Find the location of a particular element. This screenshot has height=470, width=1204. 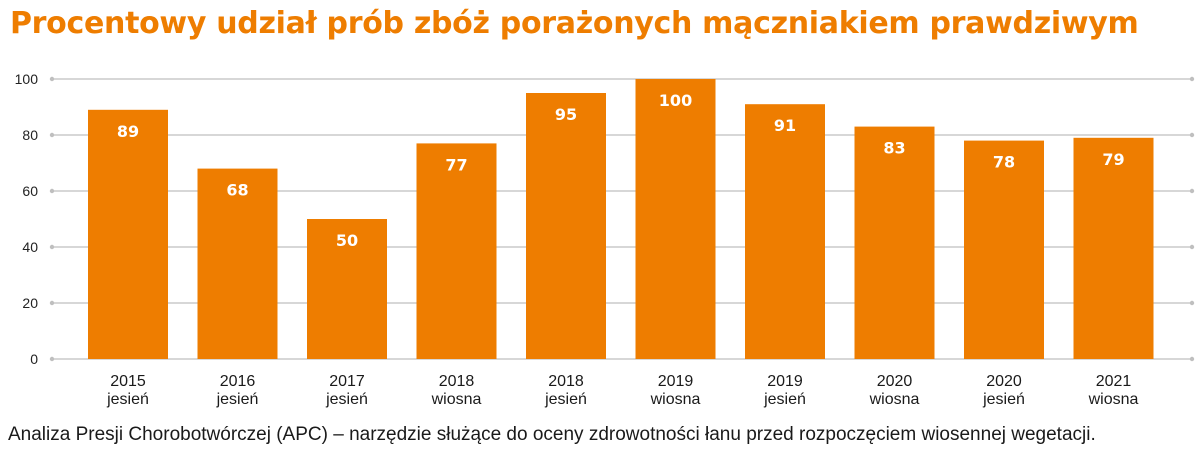

y-tick-label: 20 is located at coordinates (30, 303).